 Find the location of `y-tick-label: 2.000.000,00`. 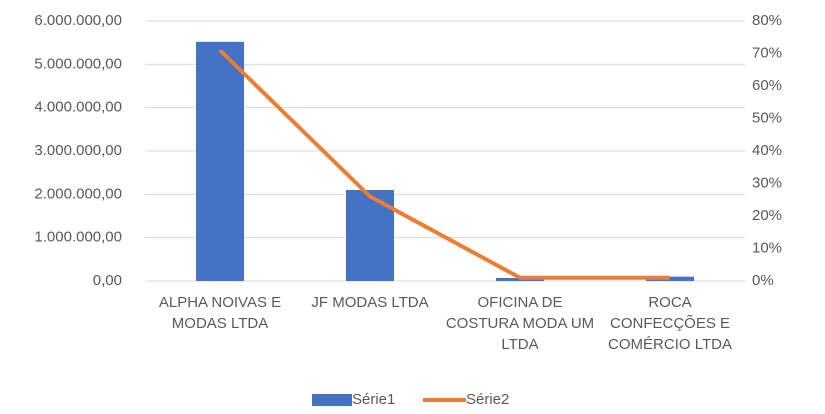

y-tick-label: 2.000.000,00 is located at coordinates (78, 193).